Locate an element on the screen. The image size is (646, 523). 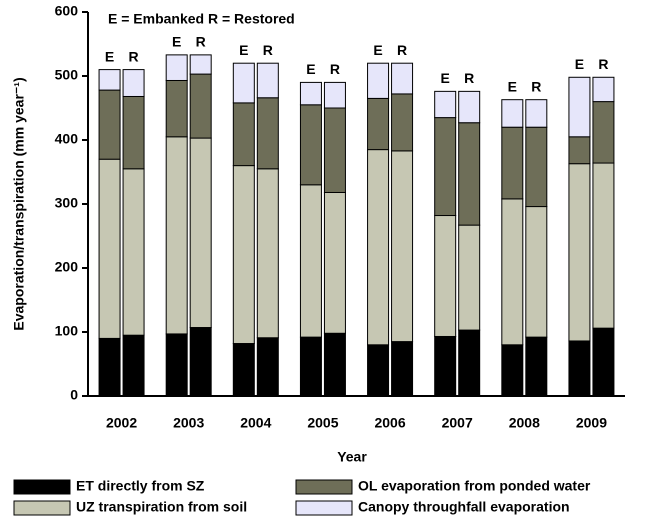
y-axis-title: Evaporation/transpiration (mm year⁻¹) is located at coordinates (19, 203).